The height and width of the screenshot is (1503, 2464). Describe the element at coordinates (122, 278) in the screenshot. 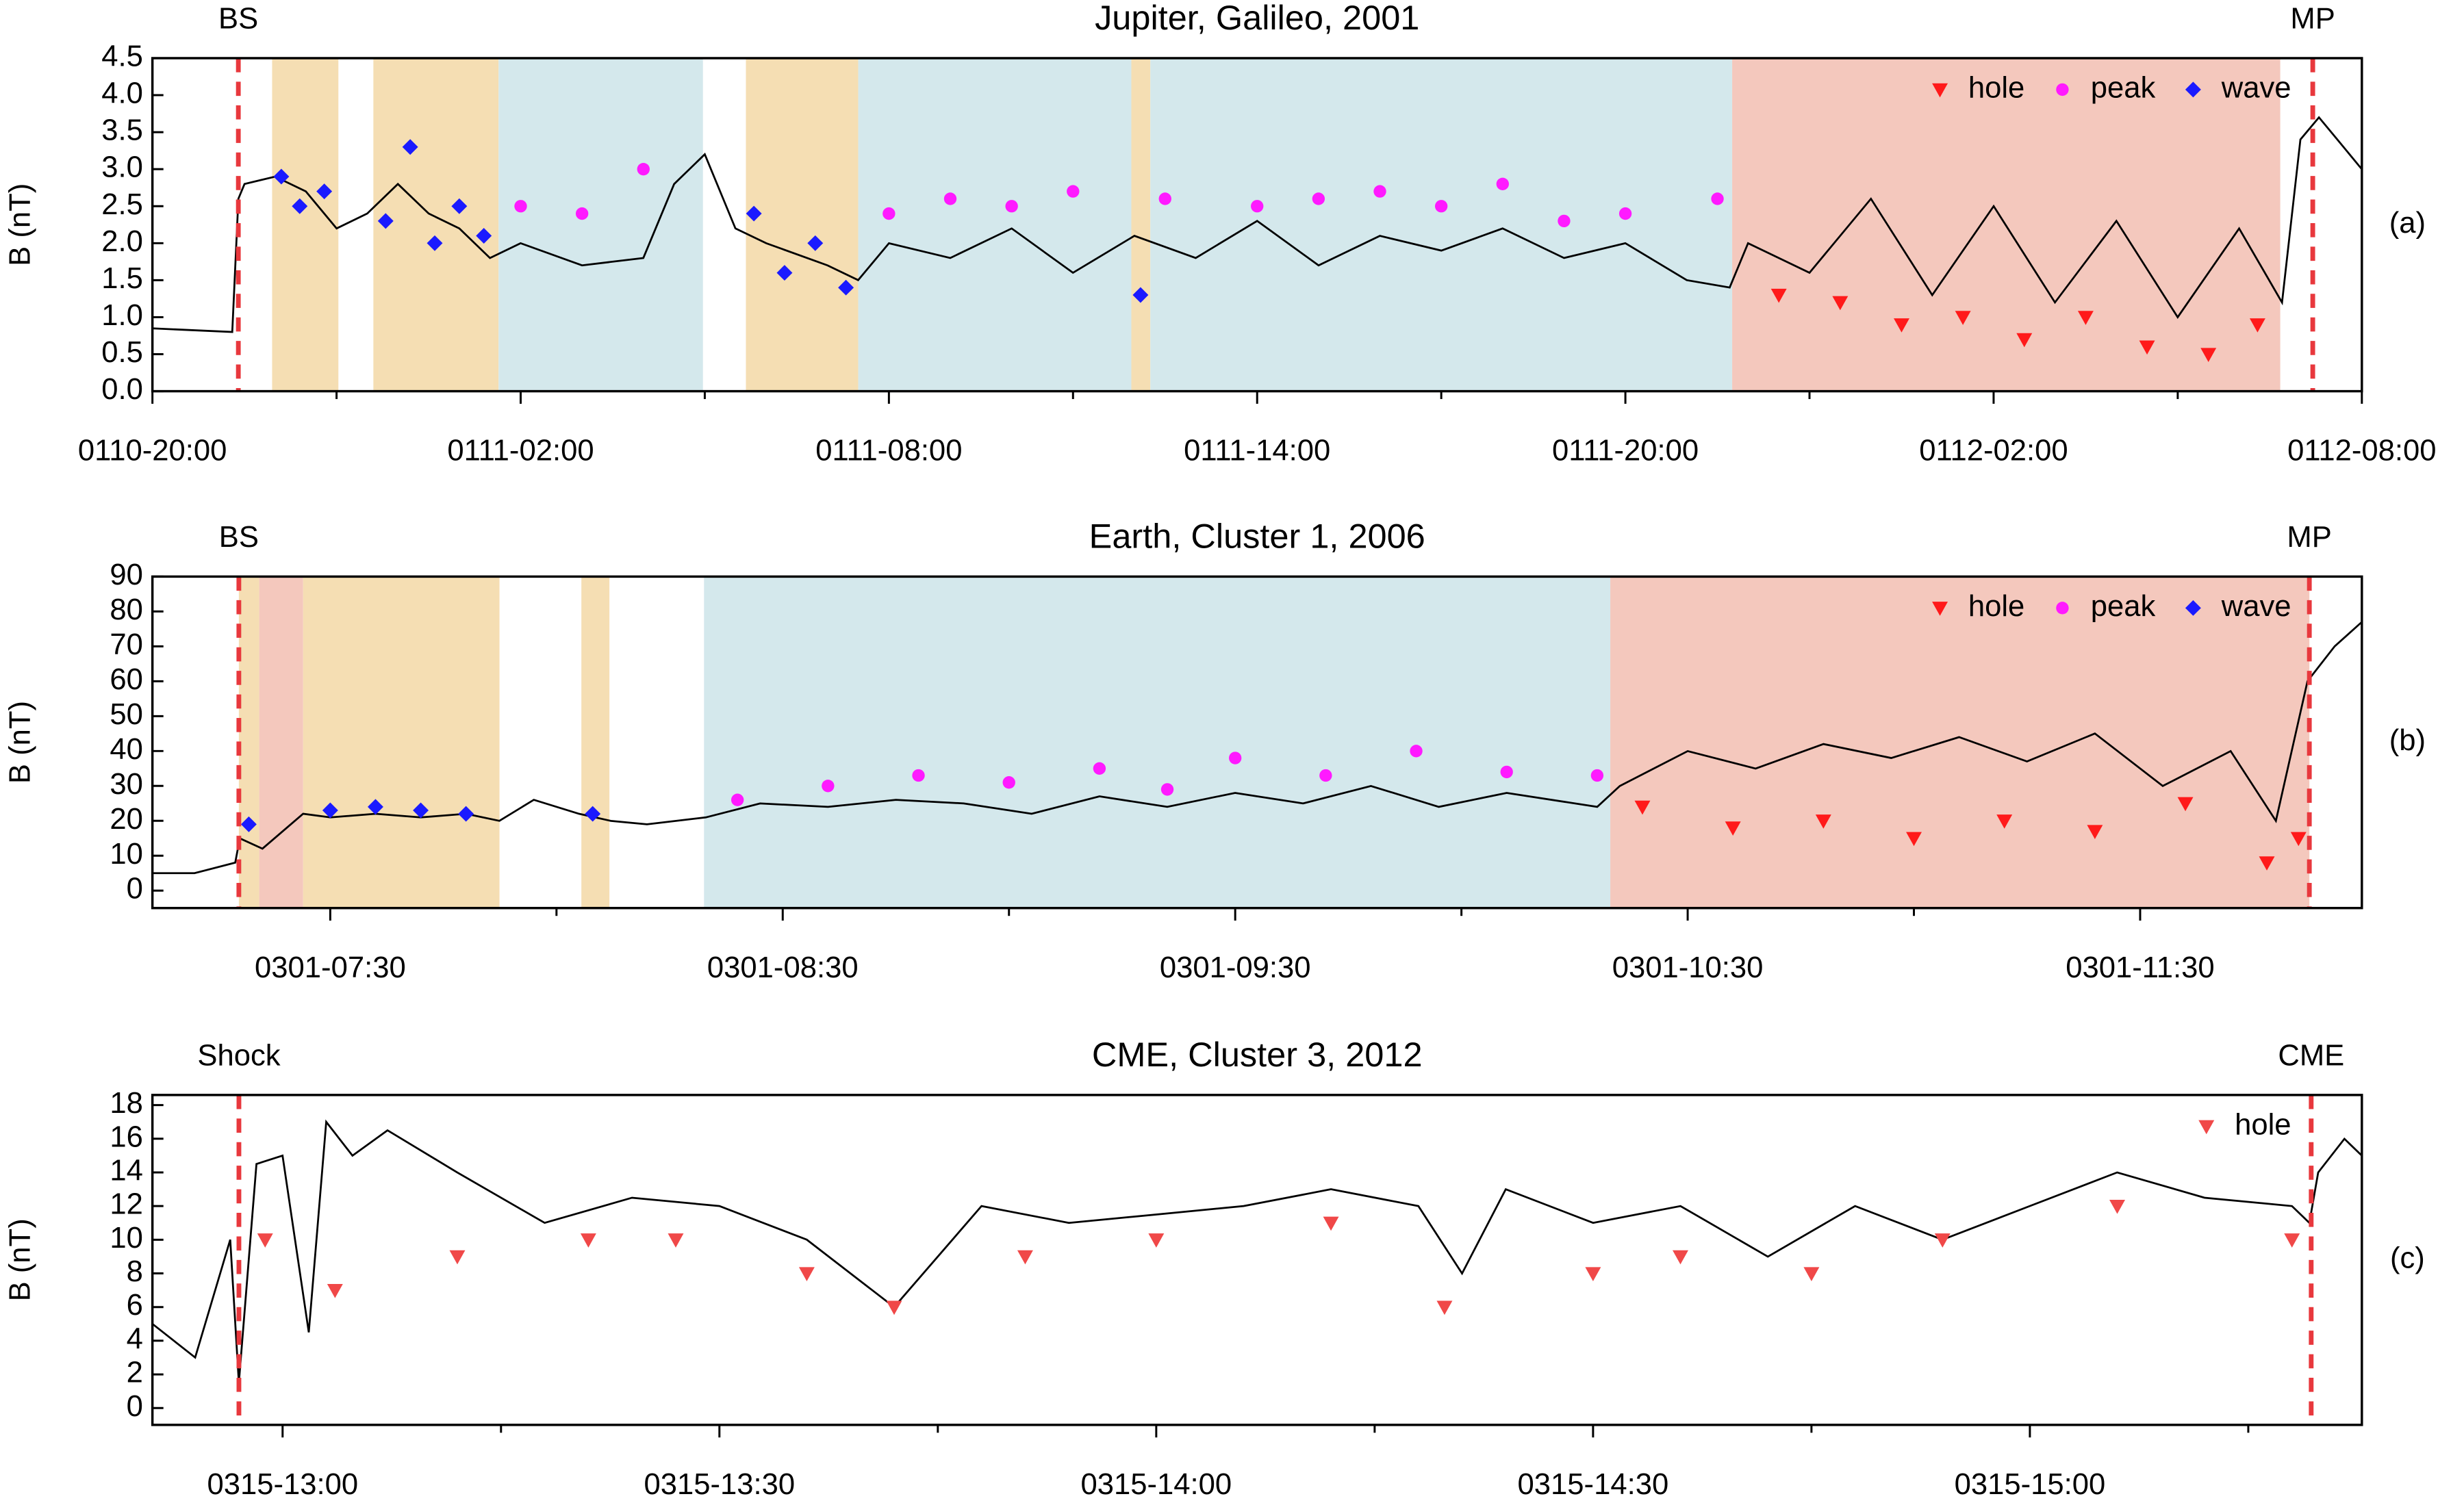

I see `y-tick-label: 1.5` at that location.